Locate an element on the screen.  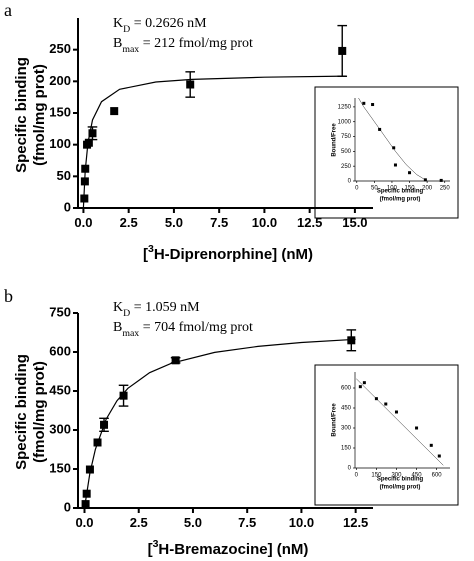
y-tick-label: 200 is located at coordinates (60, 80).